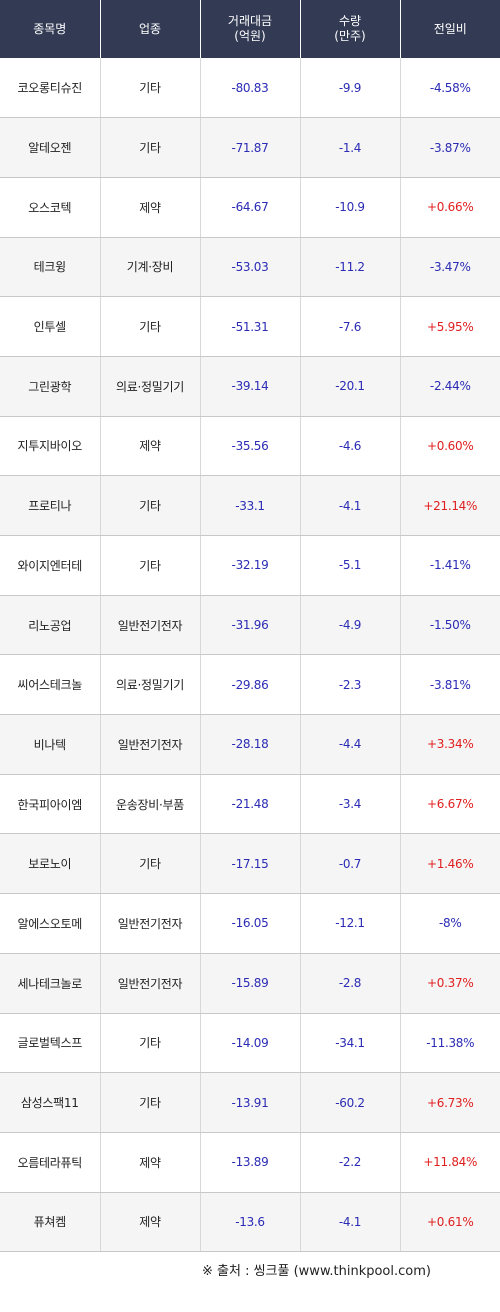 Image resolution: width=500 pixels, height=1312 pixels. I want to click on trade-amount-cell: -21.48, so click(250, 804).